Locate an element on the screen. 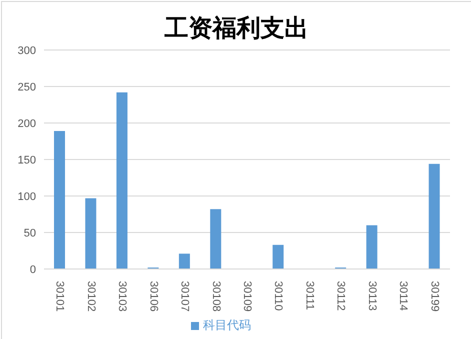  x-tick-label: 30108 is located at coordinates (216, 296).